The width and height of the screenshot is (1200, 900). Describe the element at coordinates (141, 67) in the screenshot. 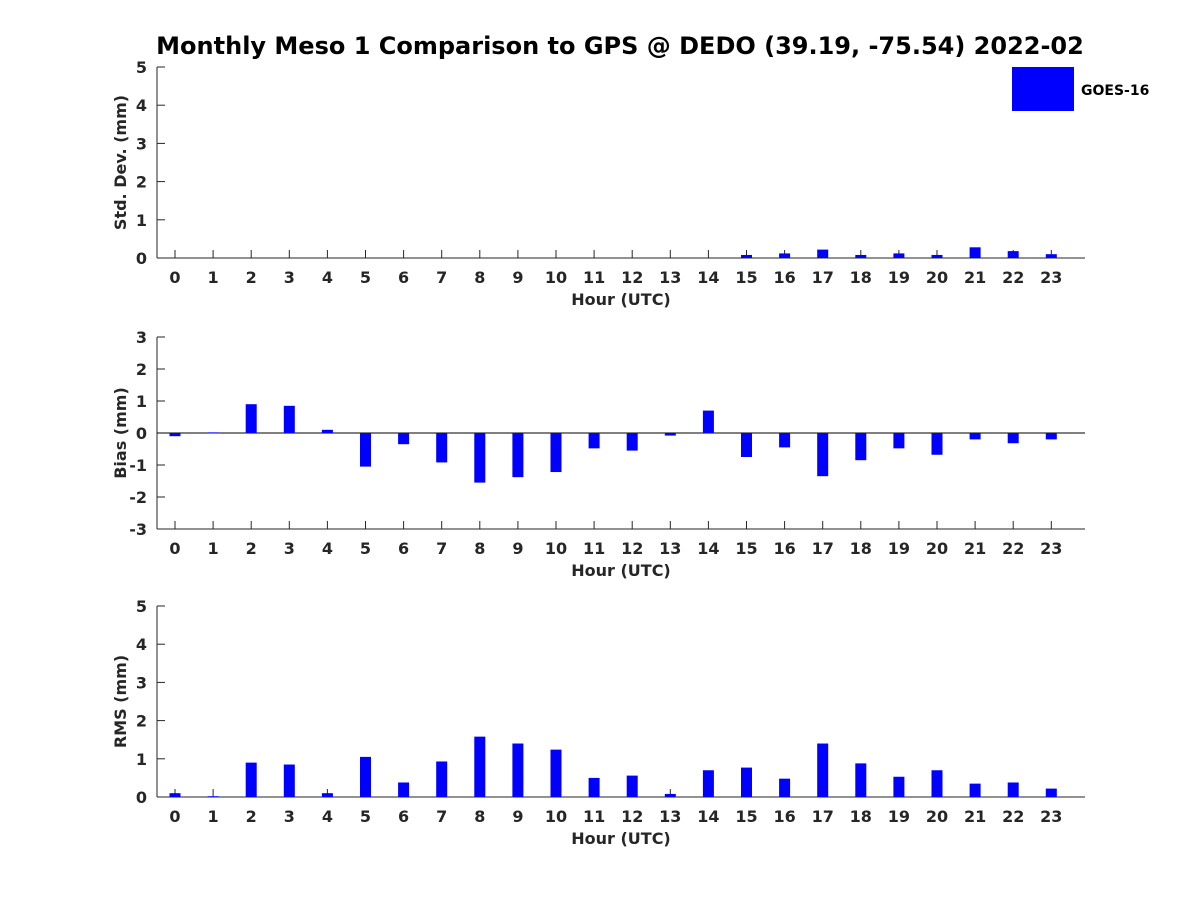

I see `y-tick-label: 5` at that location.